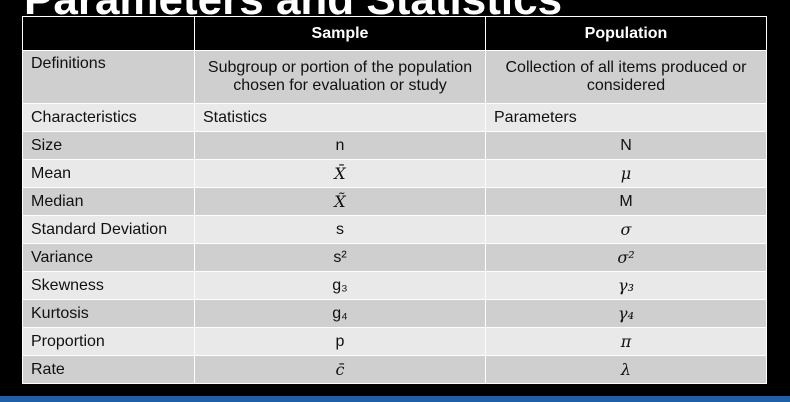 The image size is (790, 402). I want to click on row-label: Rate, so click(108, 369).